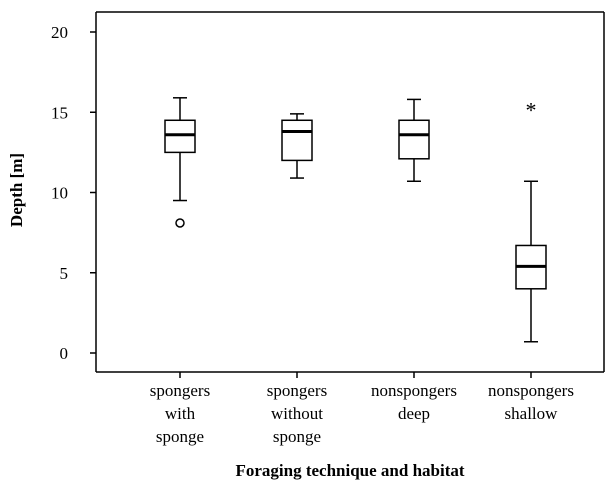 Image resolution: width=607 pixels, height=485 pixels. I want to click on x-tick-label: deep, so click(414, 413).